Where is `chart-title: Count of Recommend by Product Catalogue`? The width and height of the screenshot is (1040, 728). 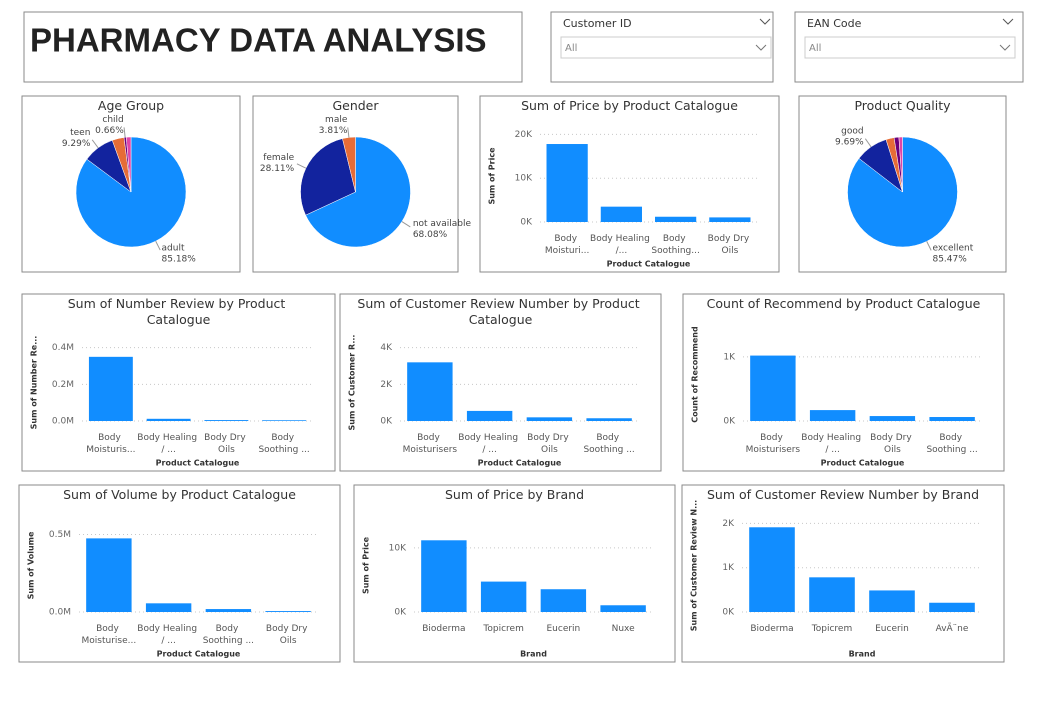 chart-title: Count of Recommend by Product Catalogue is located at coordinates (844, 303).